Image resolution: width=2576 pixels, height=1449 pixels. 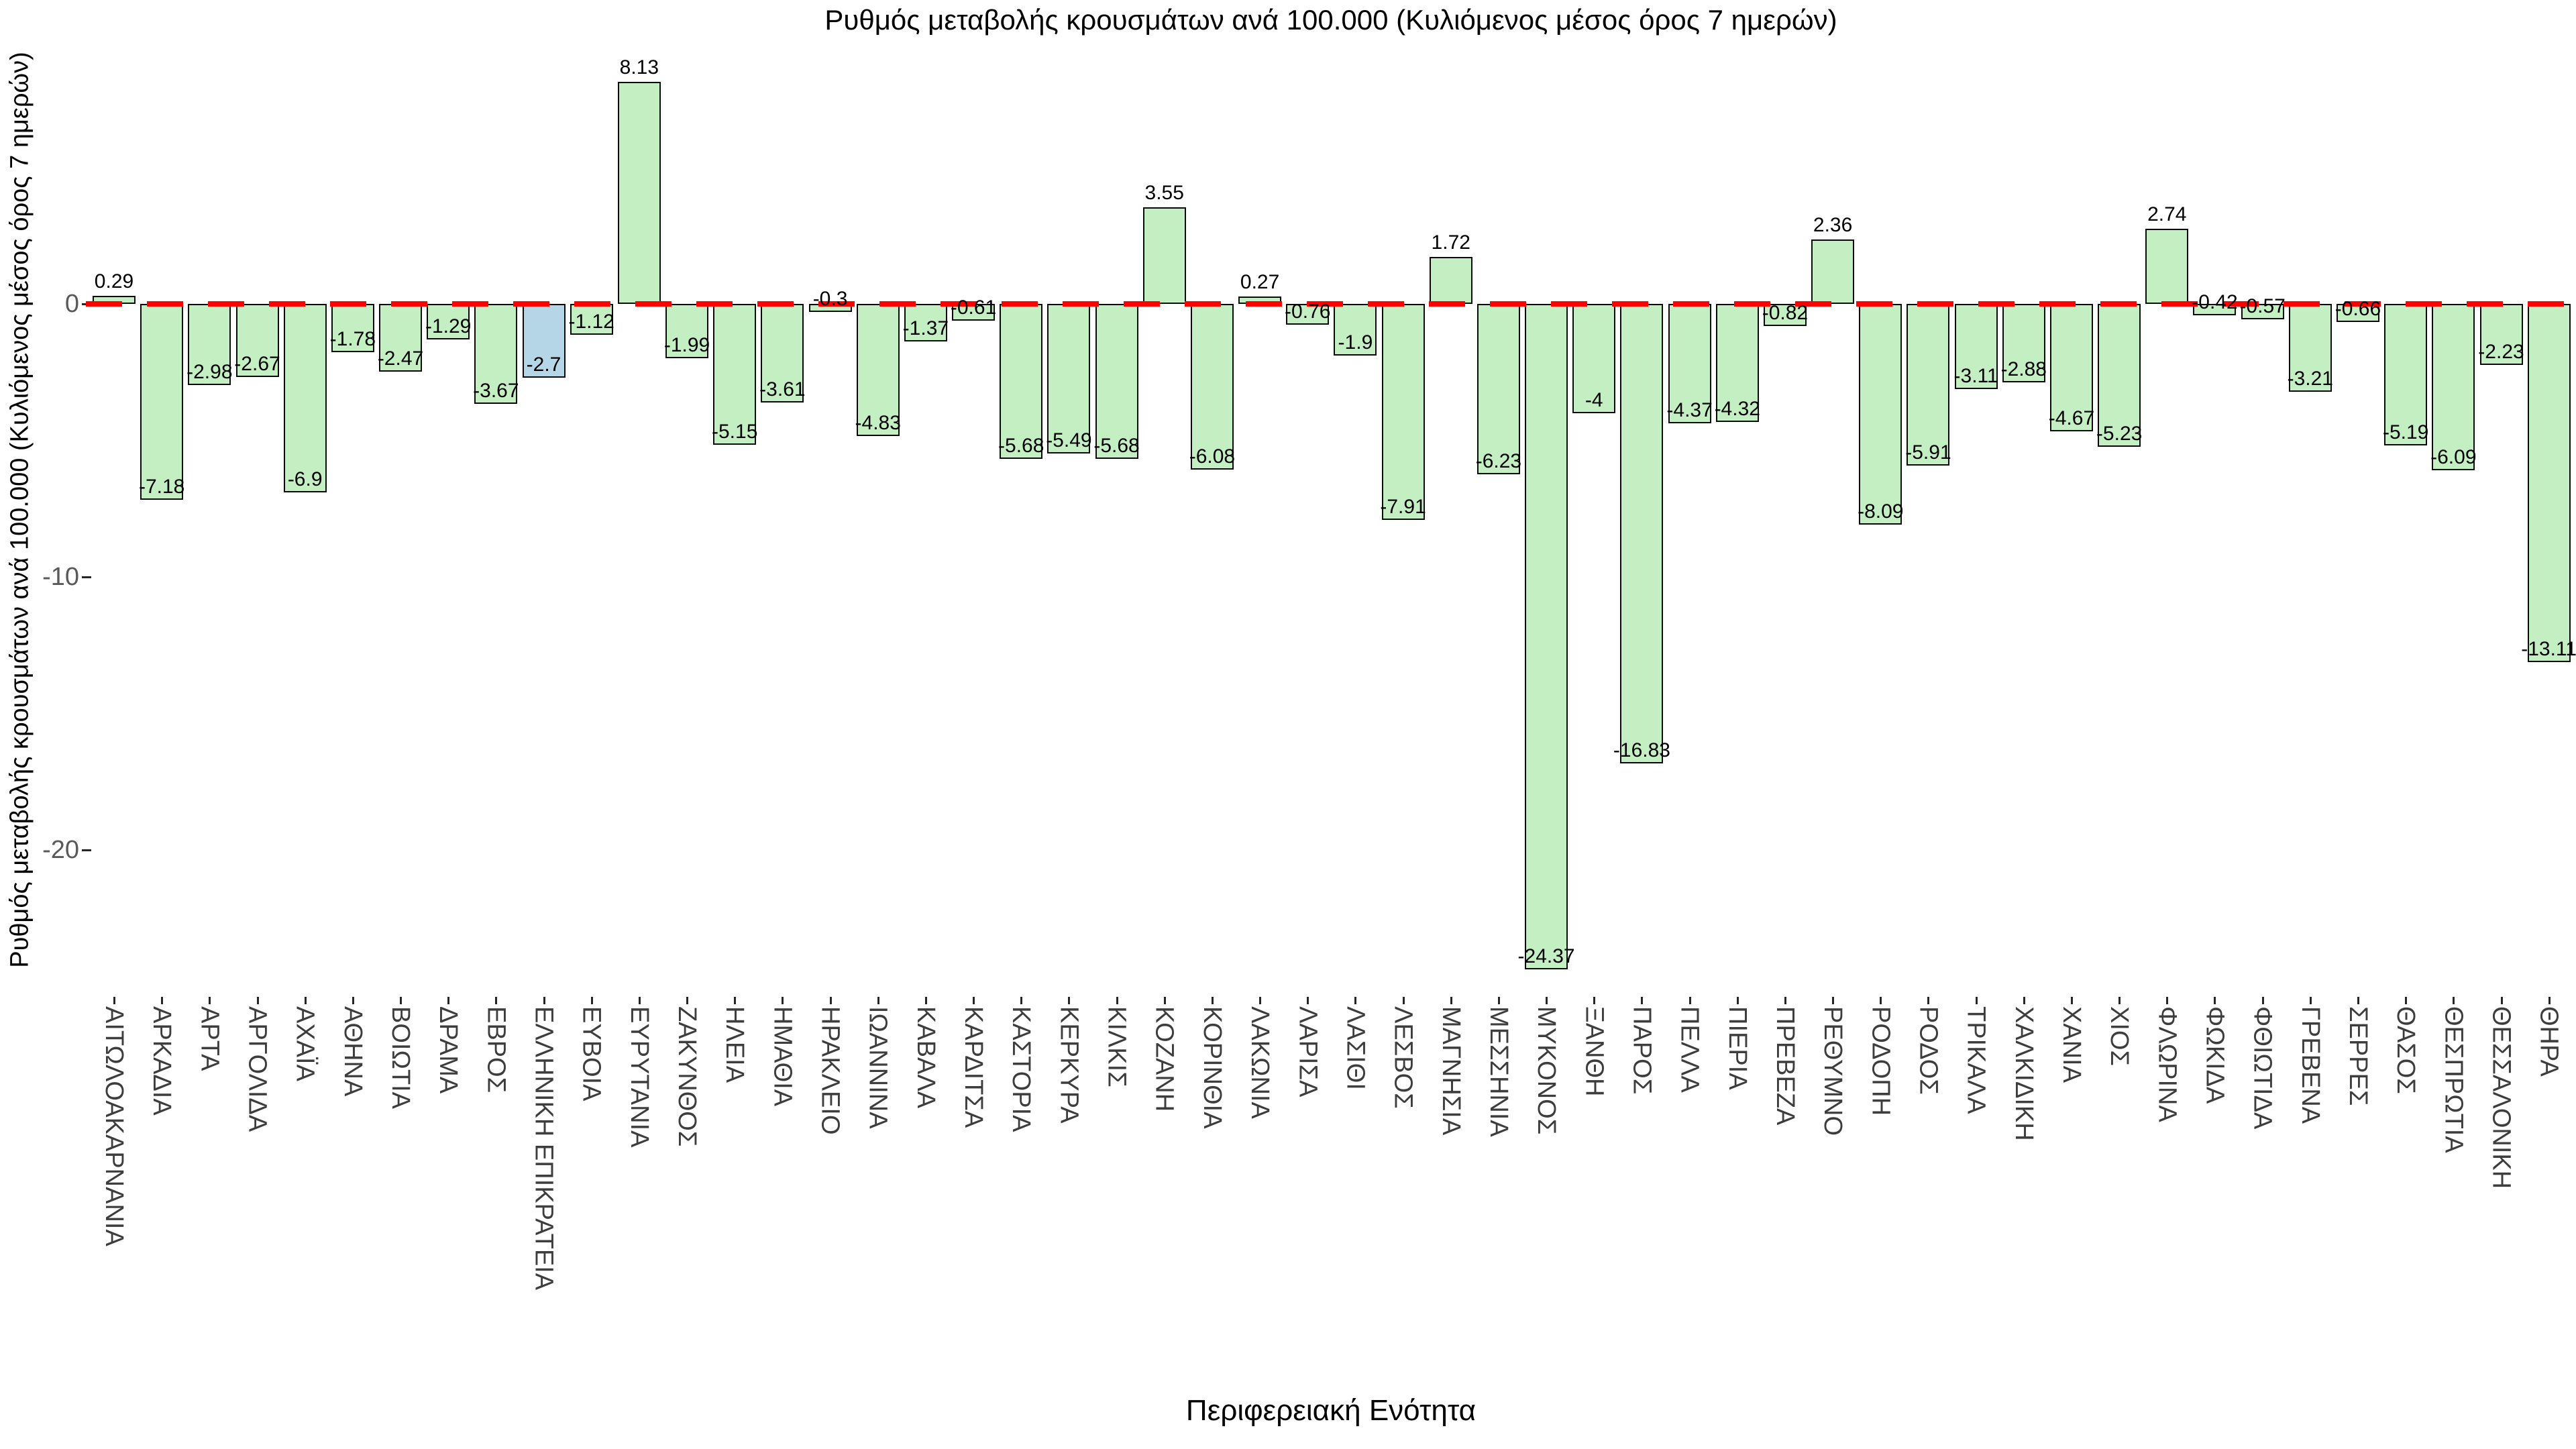 What do you see at coordinates (1546, 956) in the screenshot?
I see `bar-value-label: -24.37` at bounding box center [1546, 956].